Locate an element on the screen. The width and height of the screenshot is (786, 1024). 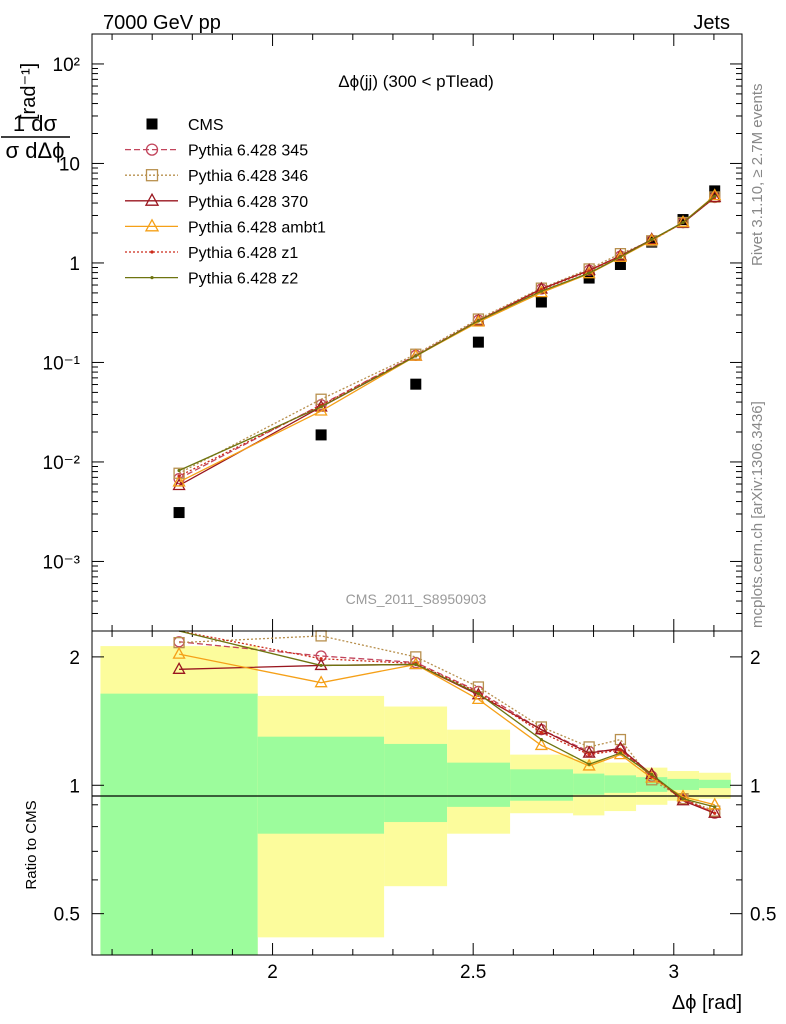
legend-label: Pythia 6.428 z2 is located at coordinates (243, 279).